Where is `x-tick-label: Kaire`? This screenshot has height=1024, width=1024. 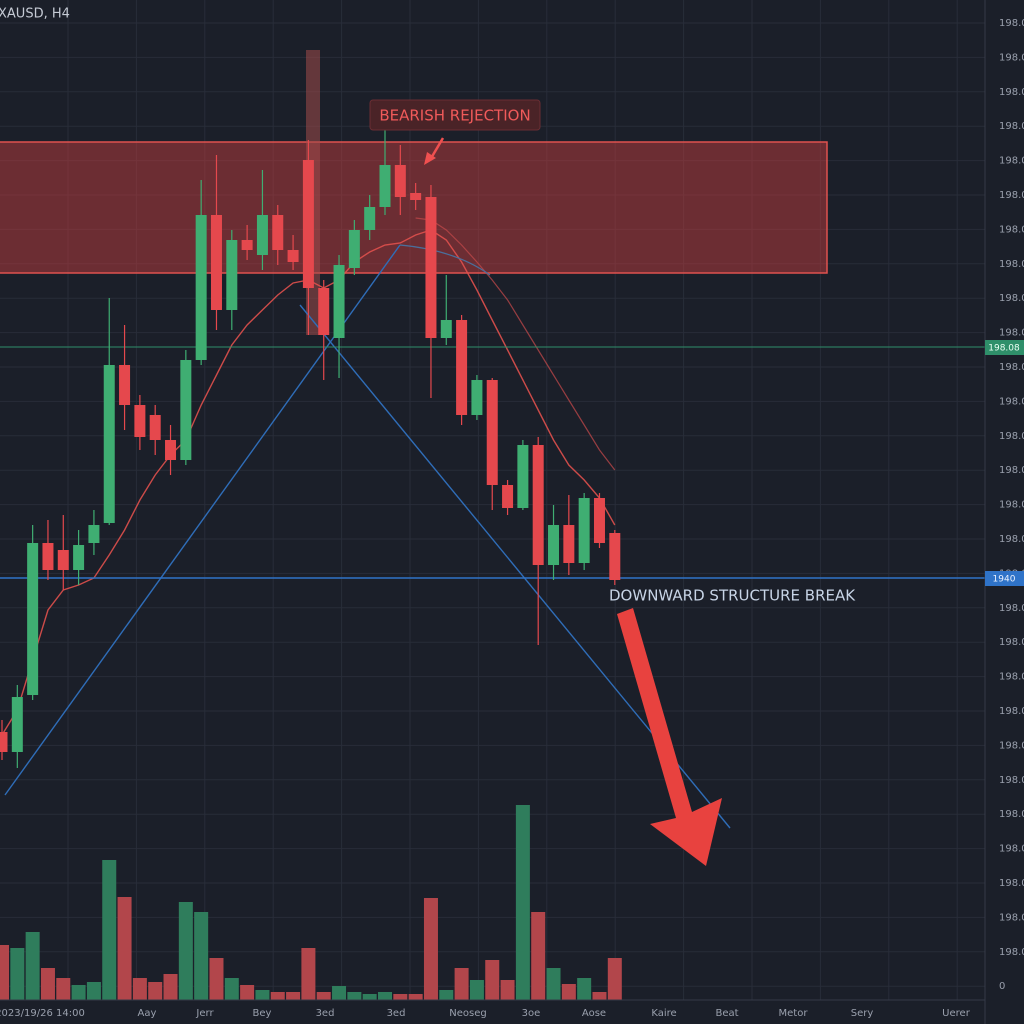
x-tick-label: Kaire is located at coordinates (663, 1013).